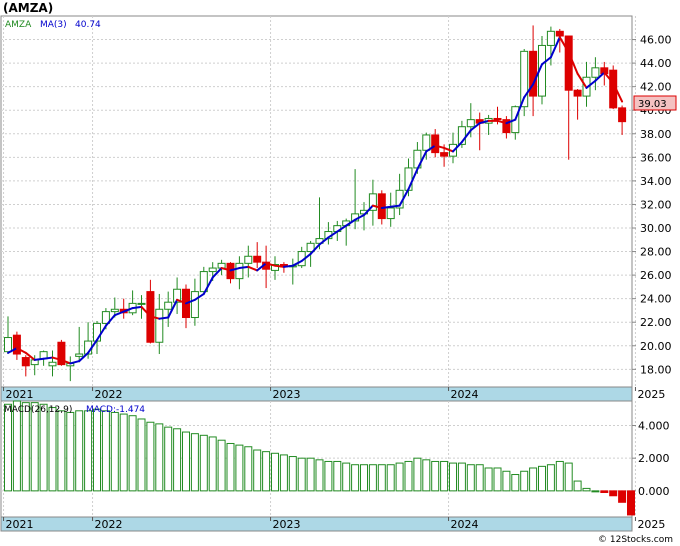  Describe the element at coordinates (656, 369) in the screenshot. I see `price-tick-label: 18.00` at that location.